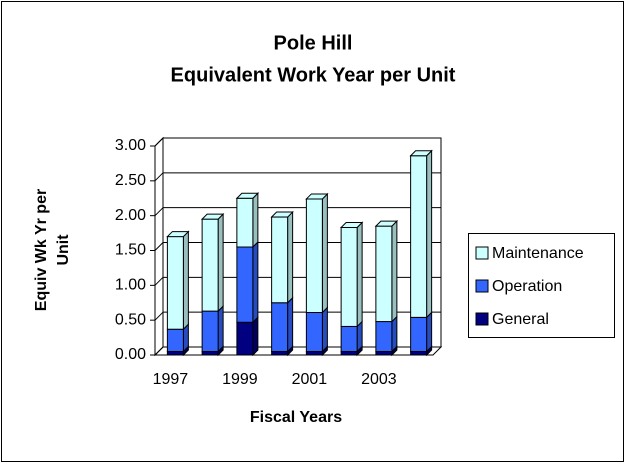  Describe the element at coordinates (130, 180) in the screenshot. I see `y-tick-label: 2.50` at that location.